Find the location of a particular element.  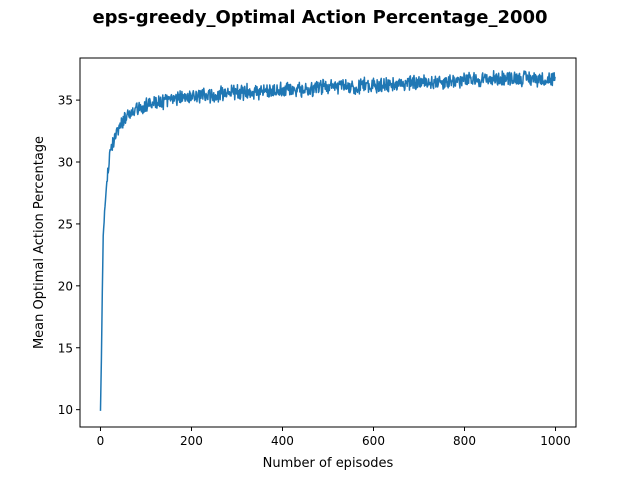

x-tick-label: 1000 is located at coordinates (555, 441).